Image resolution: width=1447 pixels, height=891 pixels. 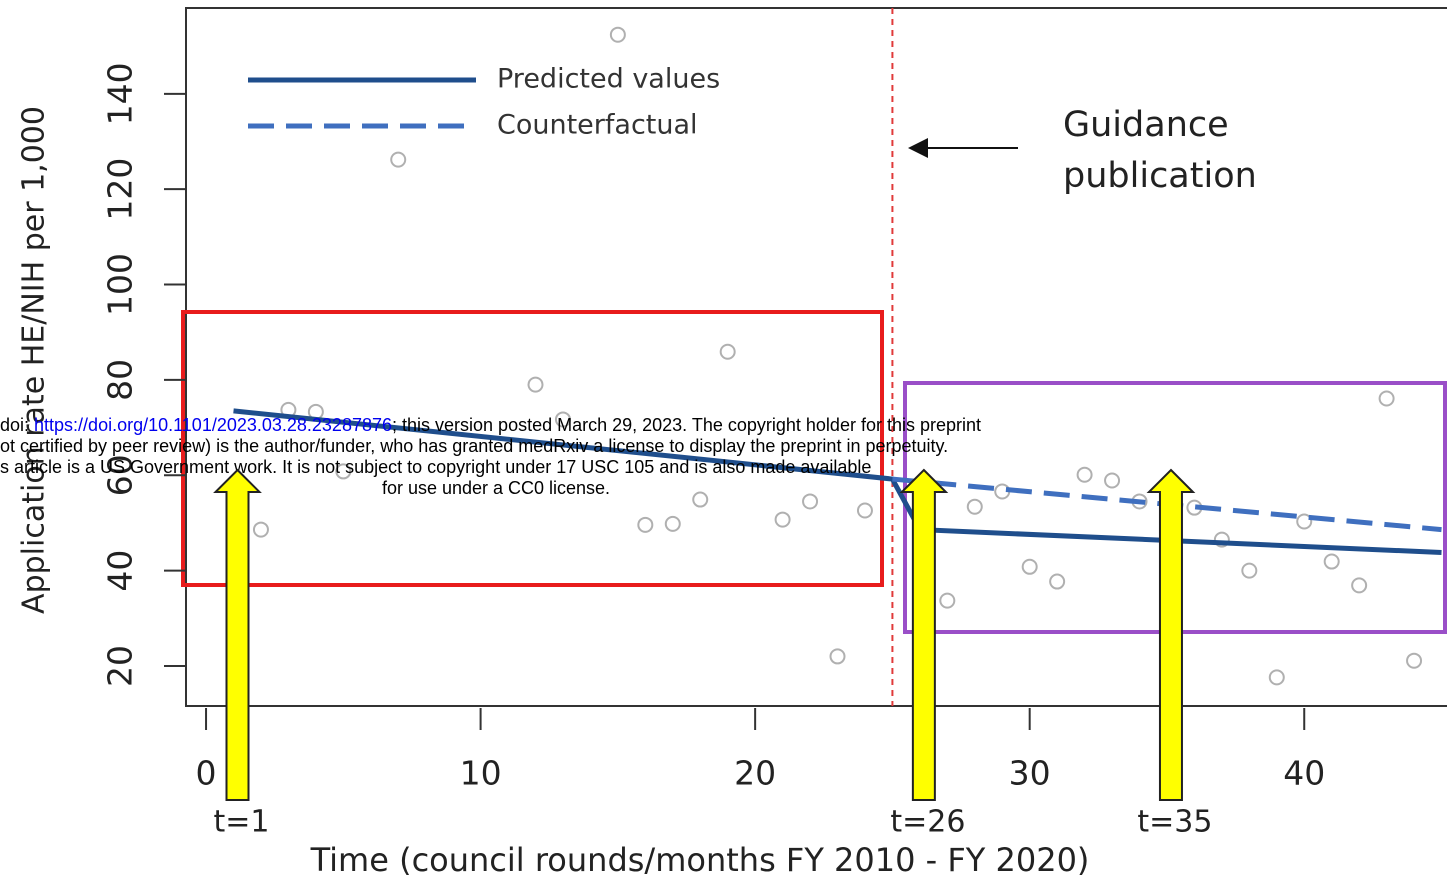 What do you see at coordinates (1030, 773) in the screenshot?
I see `x-tick-label: 30` at bounding box center [1030, 773].